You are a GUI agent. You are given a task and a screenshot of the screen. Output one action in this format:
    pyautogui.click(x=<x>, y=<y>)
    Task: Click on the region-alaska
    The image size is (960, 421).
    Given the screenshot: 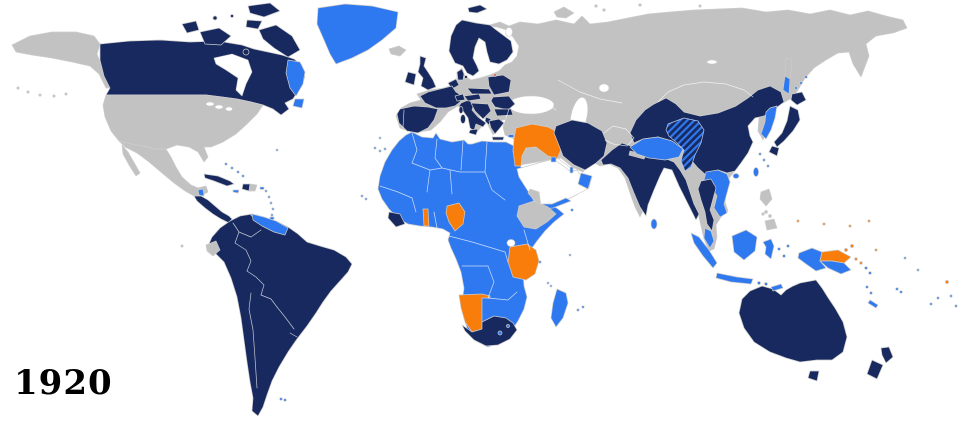 What is the action you would take?
    pyautogui.click(x=62, y=60)
    